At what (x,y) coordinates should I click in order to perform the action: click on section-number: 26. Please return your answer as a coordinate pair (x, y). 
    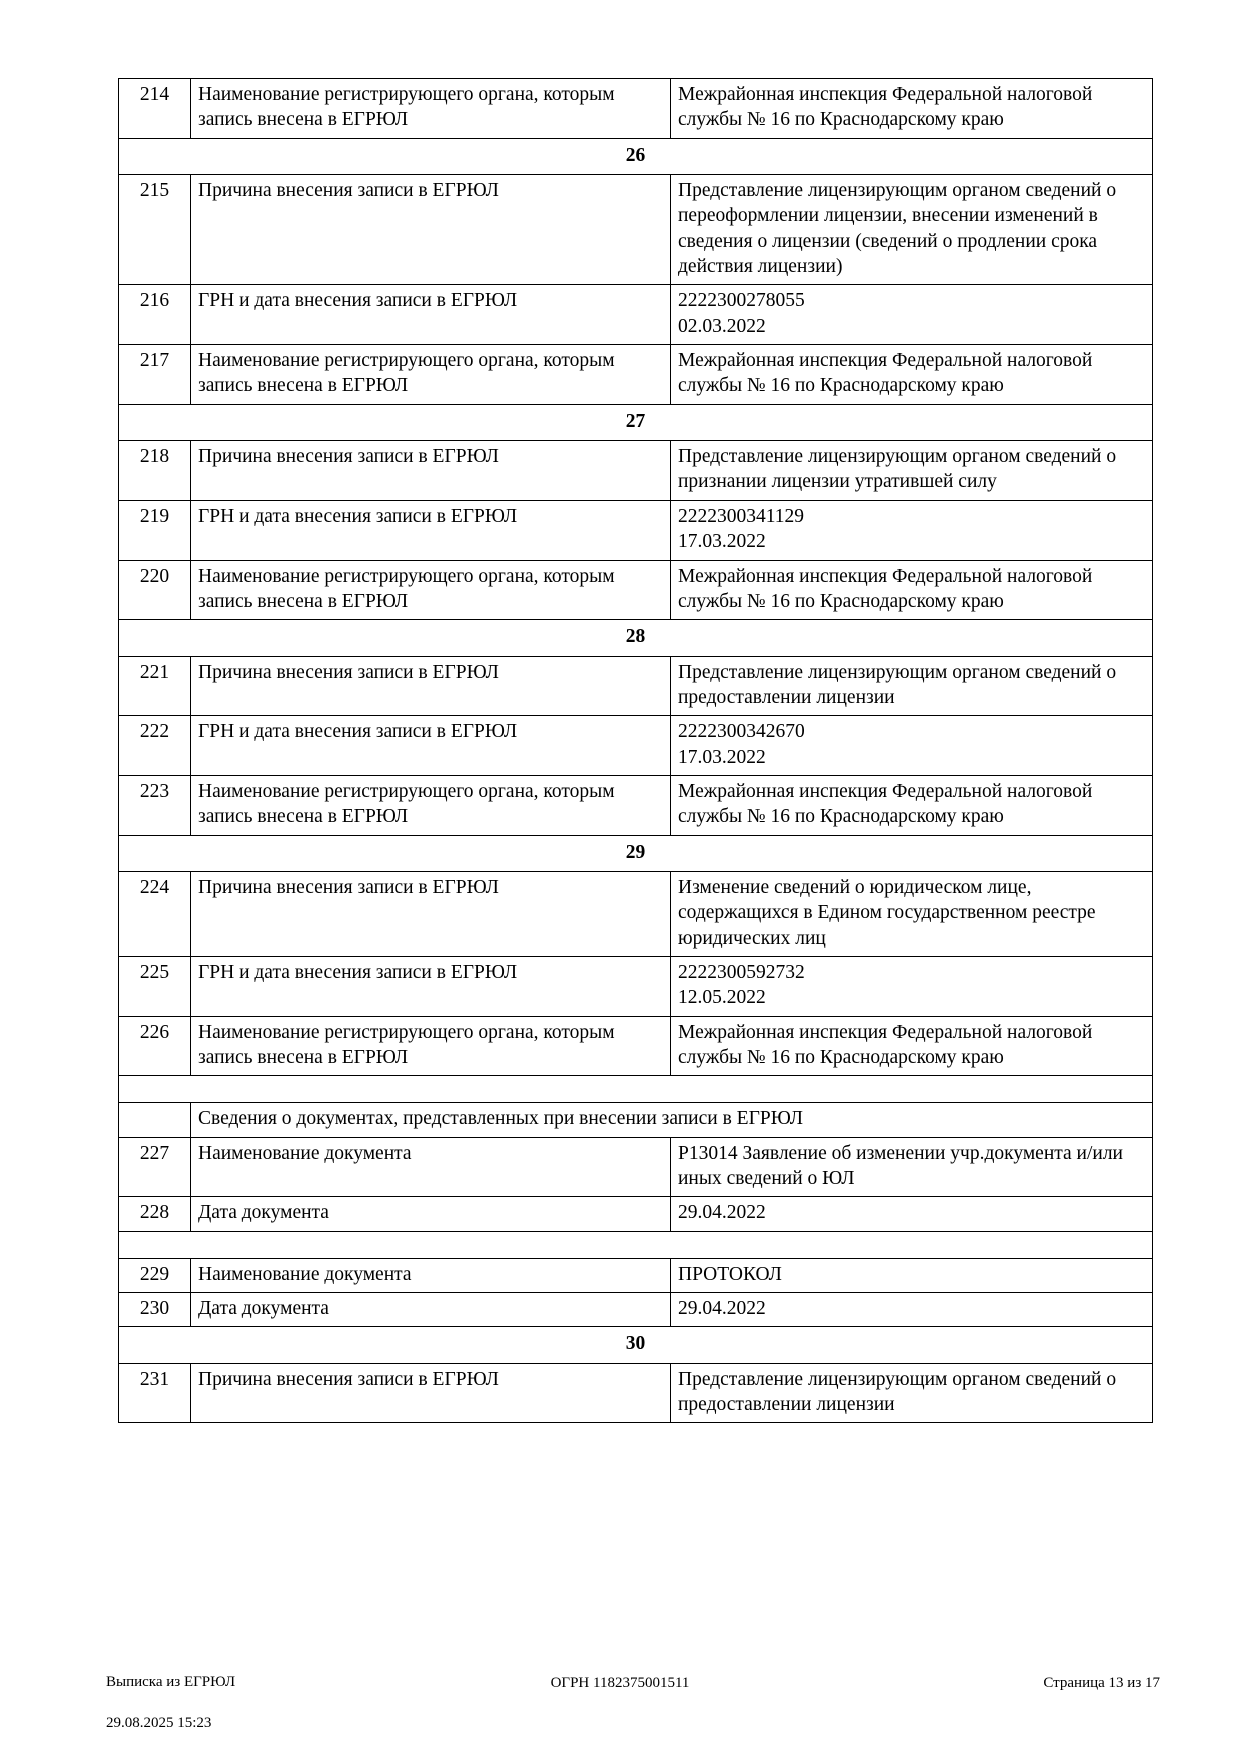
    Looking at the image, I should click on (635, 156).